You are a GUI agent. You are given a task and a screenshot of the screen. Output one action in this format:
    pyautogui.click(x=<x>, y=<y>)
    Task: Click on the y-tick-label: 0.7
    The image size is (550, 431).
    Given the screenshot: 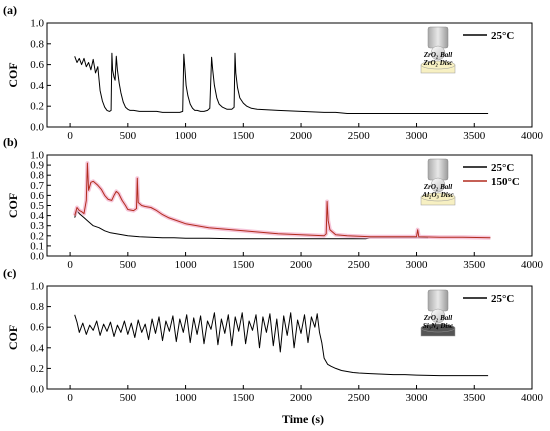 What is the action you would take?
    pyautogui.click(x=37, y=186)
    